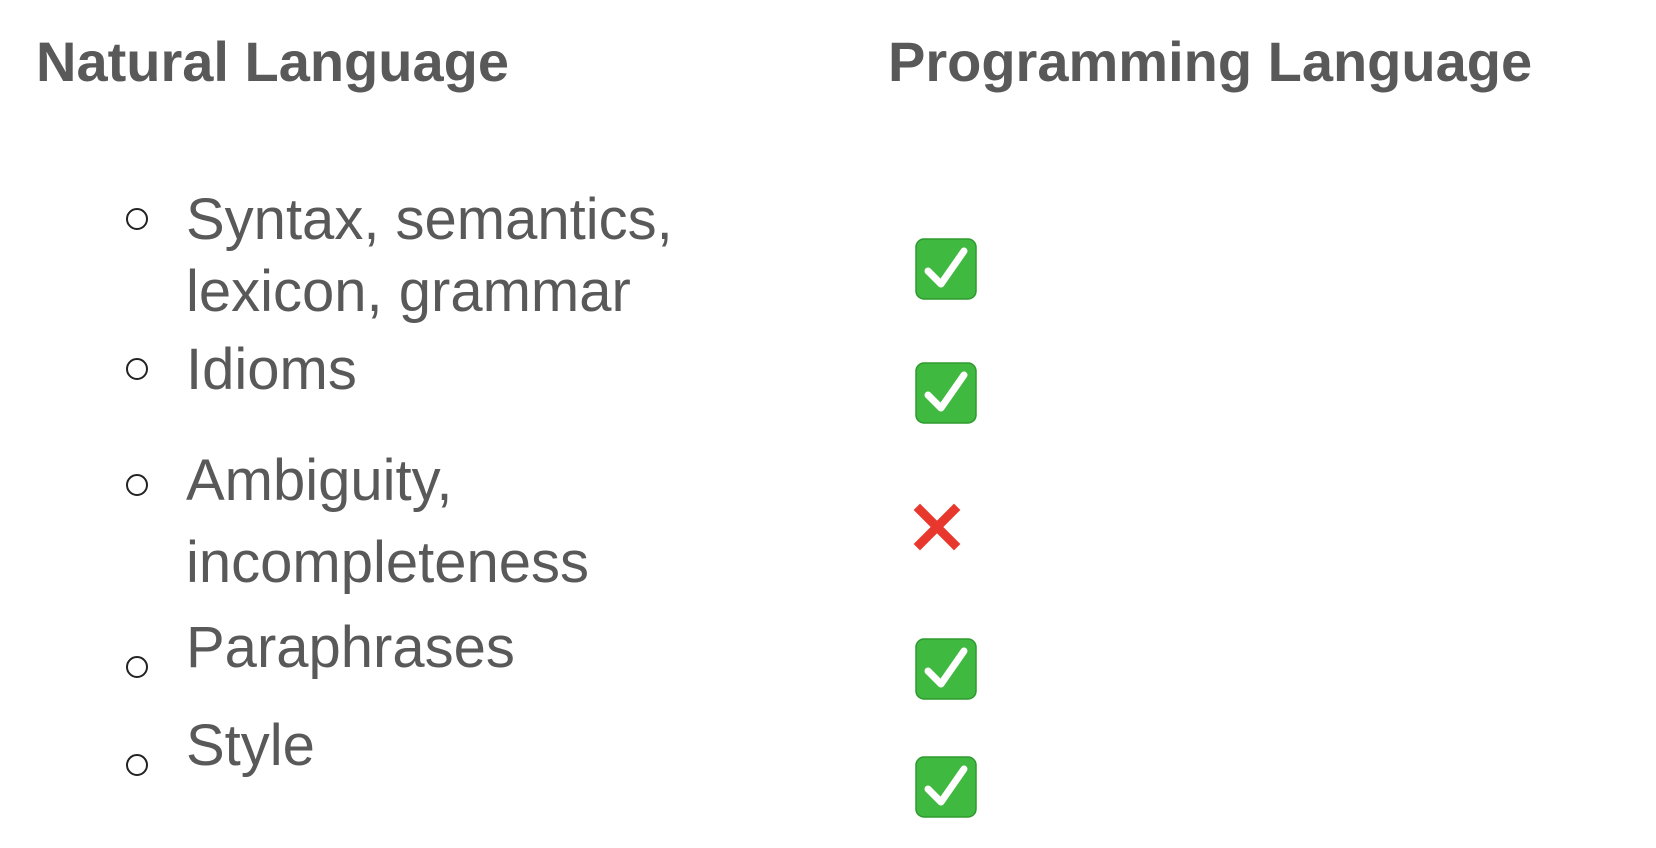 Image resolution: width=1656 pixels, height=848 pixels. I want to click on natural-language-heading: Natural Language, so click(272, 61).